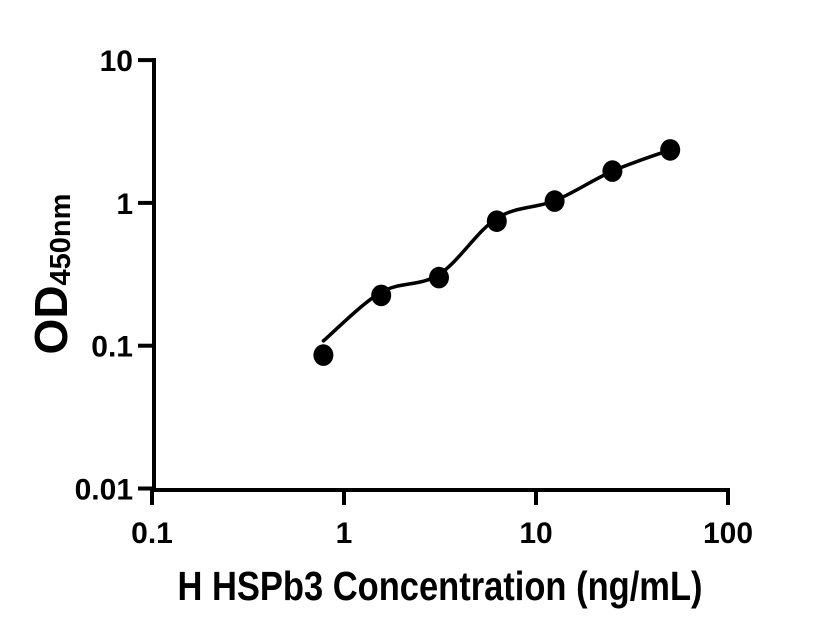 This screenshot has height=640, width=816. What do you see at coordinates (104, 490) in the screenshot?
I see `y-tick-label-0-01: 0.01` at bounding box center [104, 490].